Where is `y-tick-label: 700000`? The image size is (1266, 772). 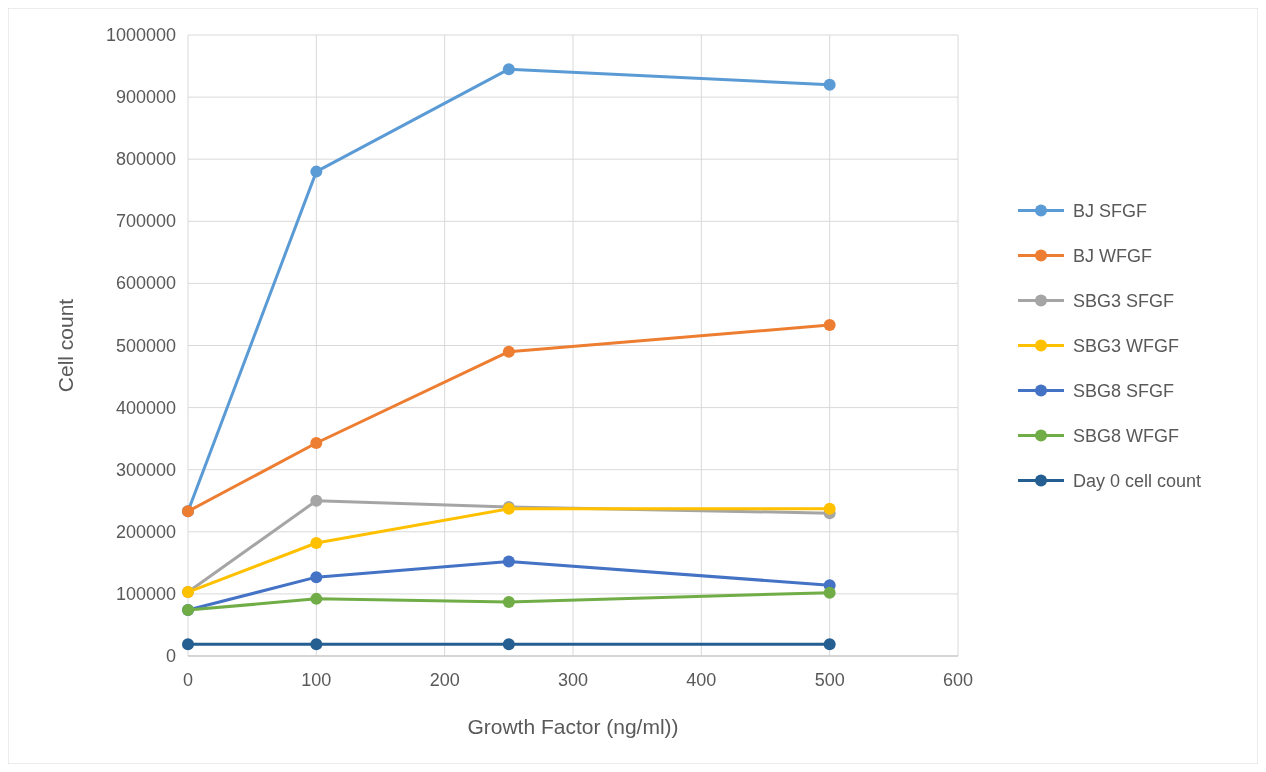
y-tick-label: 700000 is located at coordinates (145, 221).